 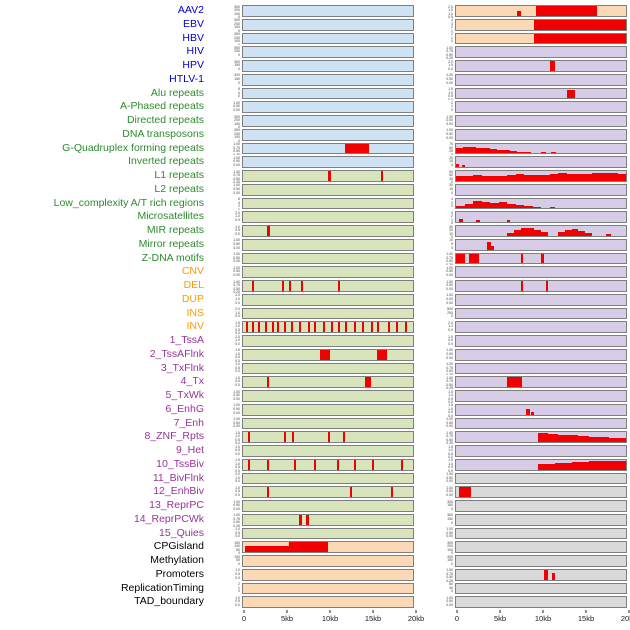 What do you see at coordinates (316, 547) in the screenshot?
I see `track-row-cpgisland: CPGisland 150 100 50 0 300 200 100 0` at bounding box center [316, 547].